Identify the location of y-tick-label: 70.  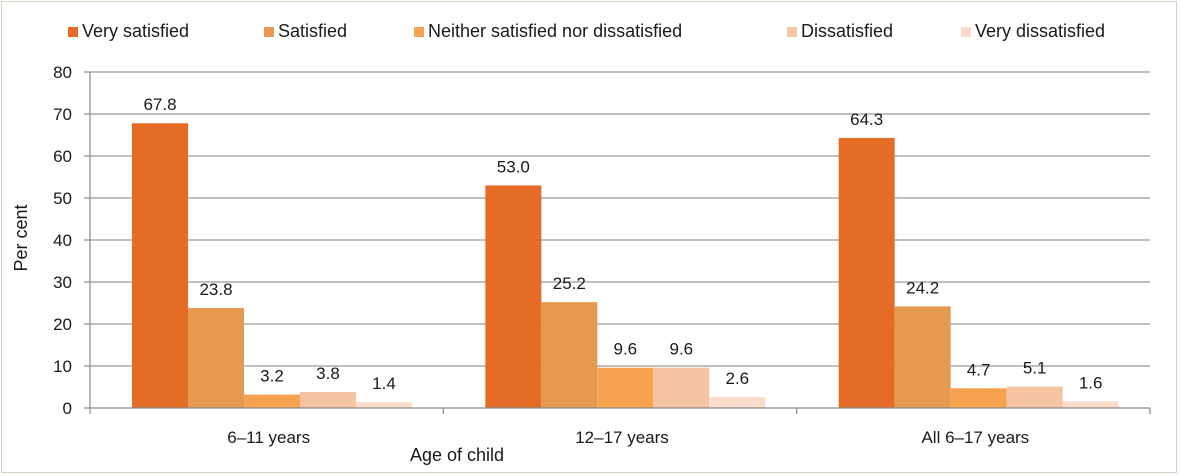
(62, 114).